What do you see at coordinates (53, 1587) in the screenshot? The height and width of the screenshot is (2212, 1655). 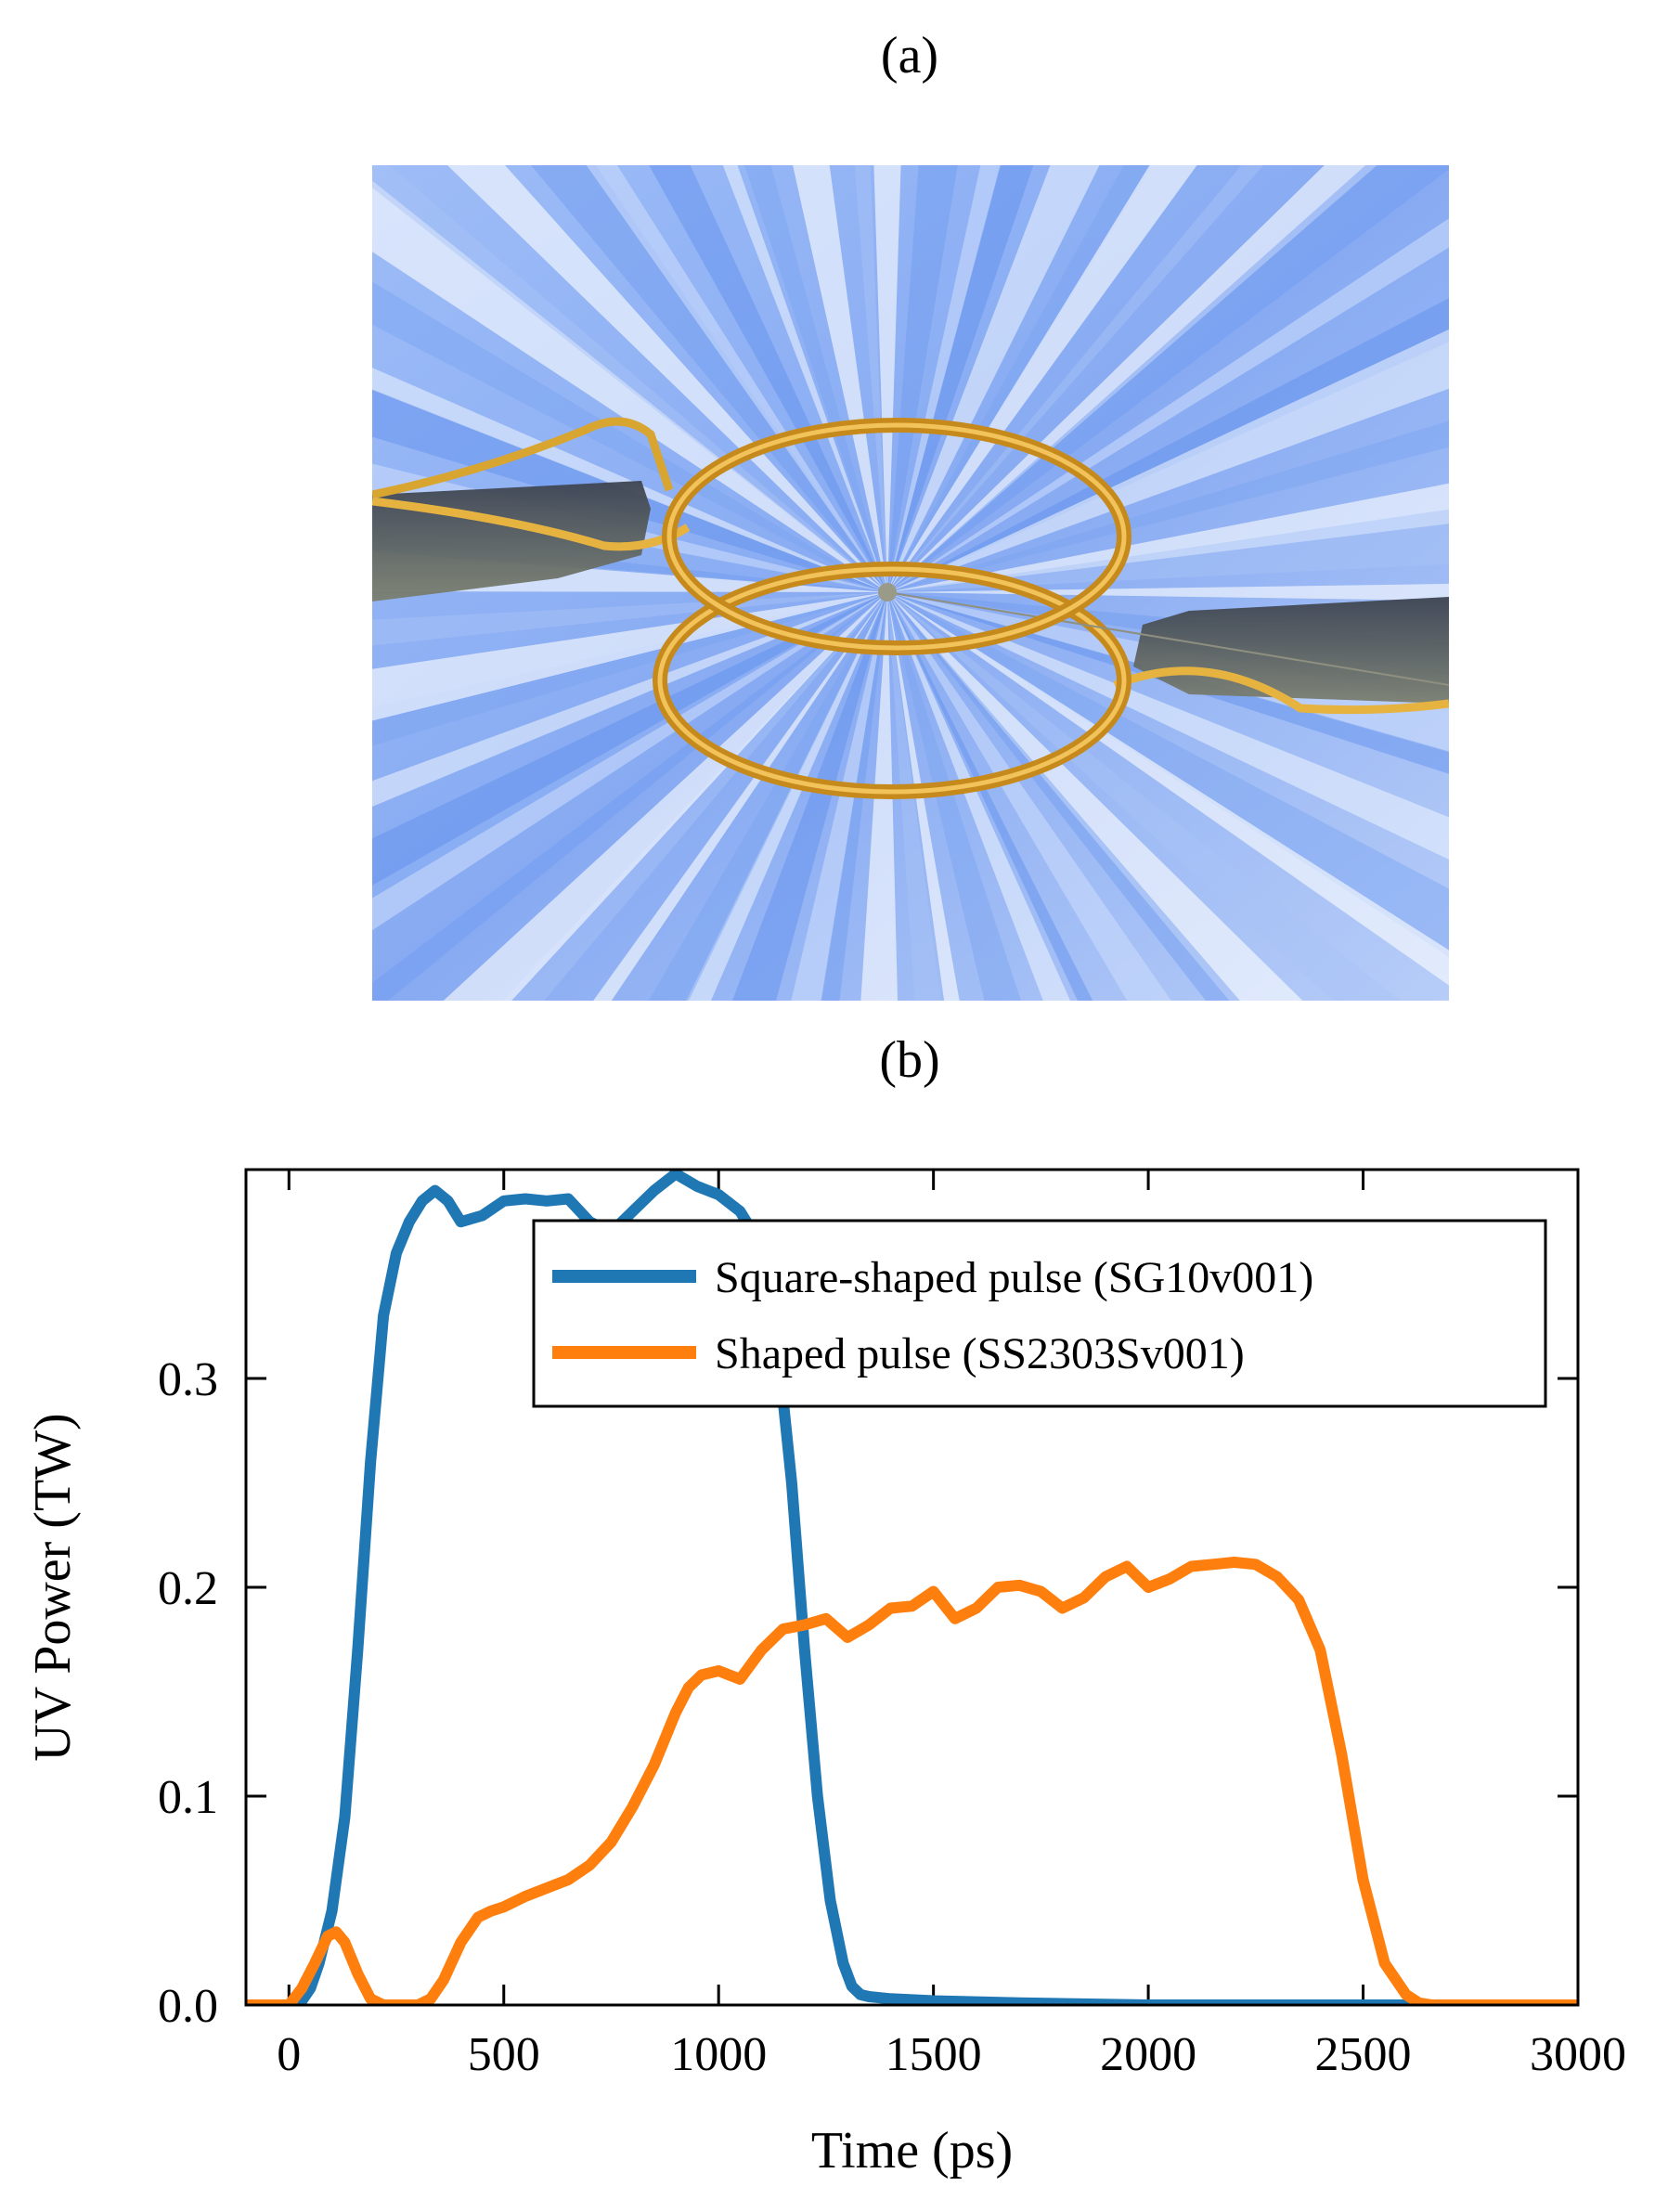 I see `y-axis-label: UV Power (TW)` at bounding box center [53, 1587].